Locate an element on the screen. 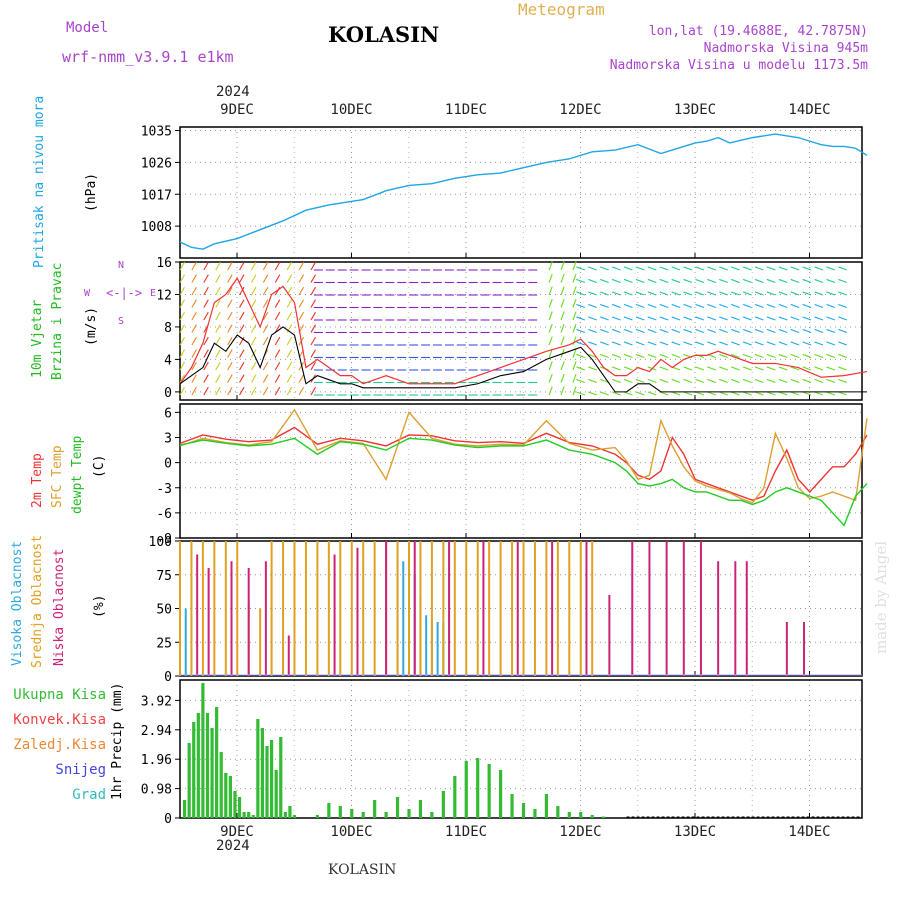  y-tick-label: 16 is located at coordinates (164, 263).